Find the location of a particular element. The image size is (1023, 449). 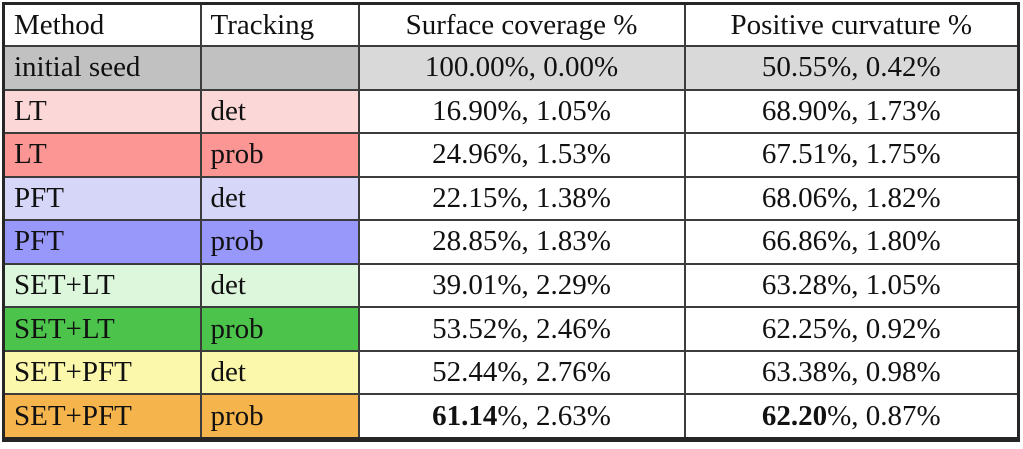

column-header-curvature: Positive curvature % is located at coordinates (851, 24).